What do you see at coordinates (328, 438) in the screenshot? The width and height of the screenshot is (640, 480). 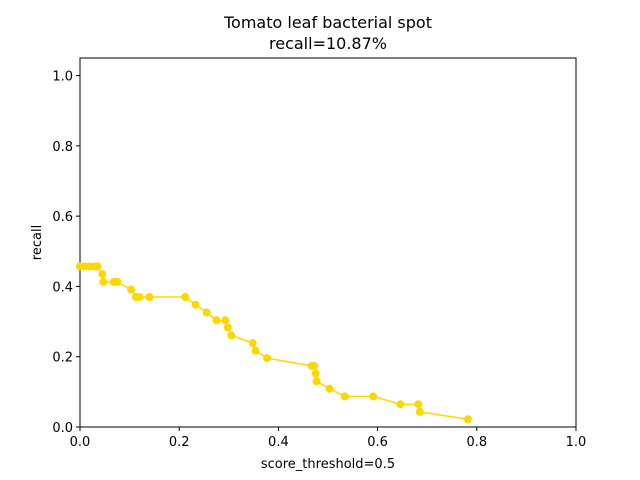 I see `x-axis-ticks: 0.0 0.2 0.4 0.6 0.8 1.0` at bounding box center [328, 438].